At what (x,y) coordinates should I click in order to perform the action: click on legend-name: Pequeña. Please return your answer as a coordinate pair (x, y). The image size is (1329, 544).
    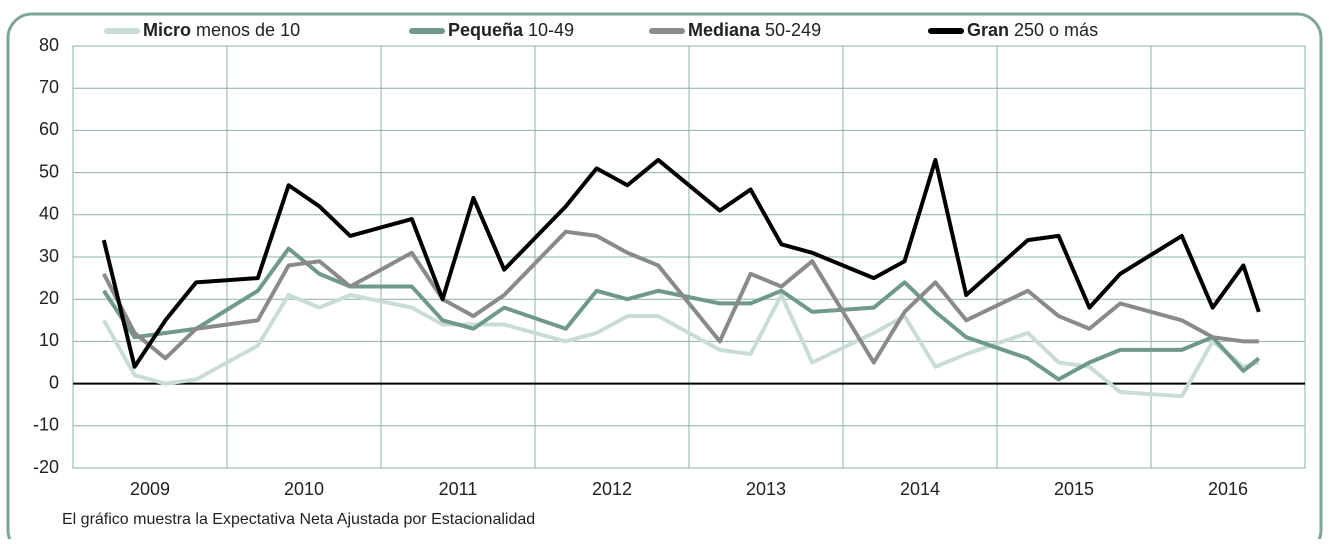
    Looking at the image, I should click on (486, 30).